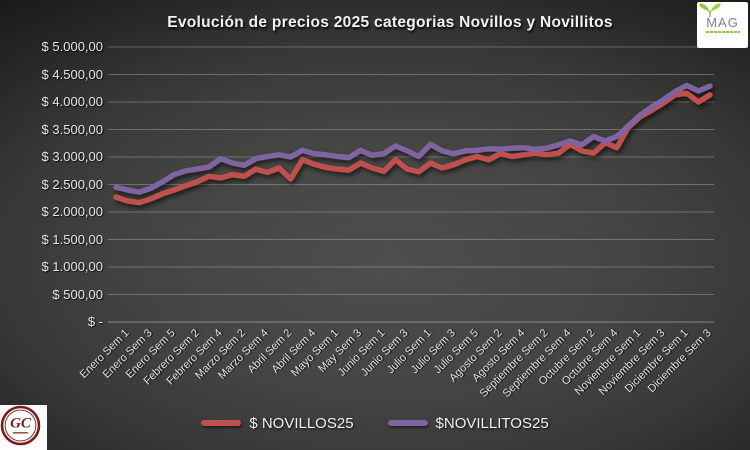 The image size is (750, 450). I want to click on legend-item-novillos: $ NOVILLOS25, so click(277, 423).